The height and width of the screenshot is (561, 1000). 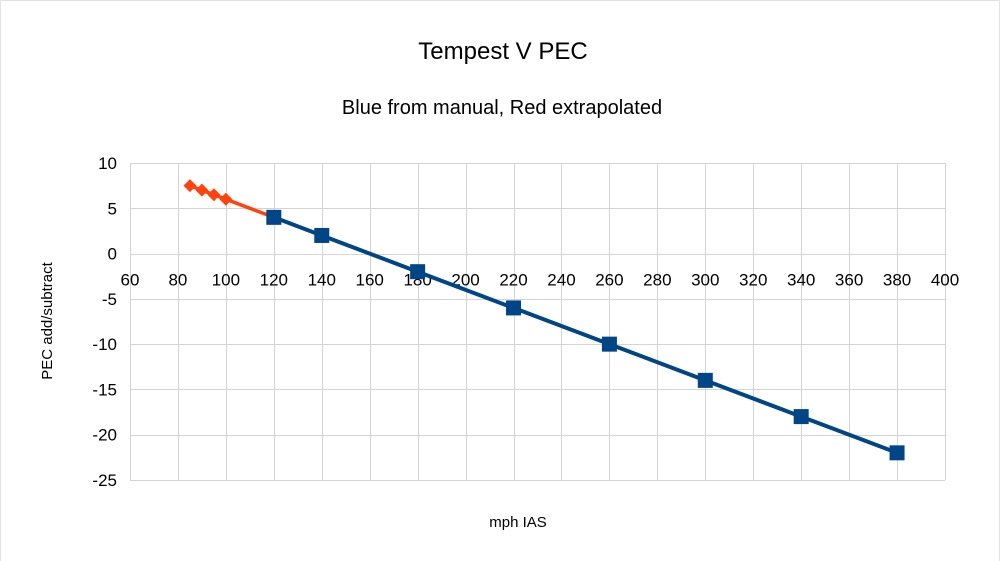 I want to click on y-tick-label: -5, so click(x=109, y=299).